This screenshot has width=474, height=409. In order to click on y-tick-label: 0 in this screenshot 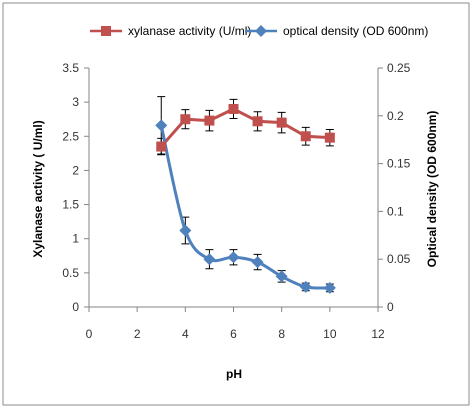, I will do `click(75, 307)`.